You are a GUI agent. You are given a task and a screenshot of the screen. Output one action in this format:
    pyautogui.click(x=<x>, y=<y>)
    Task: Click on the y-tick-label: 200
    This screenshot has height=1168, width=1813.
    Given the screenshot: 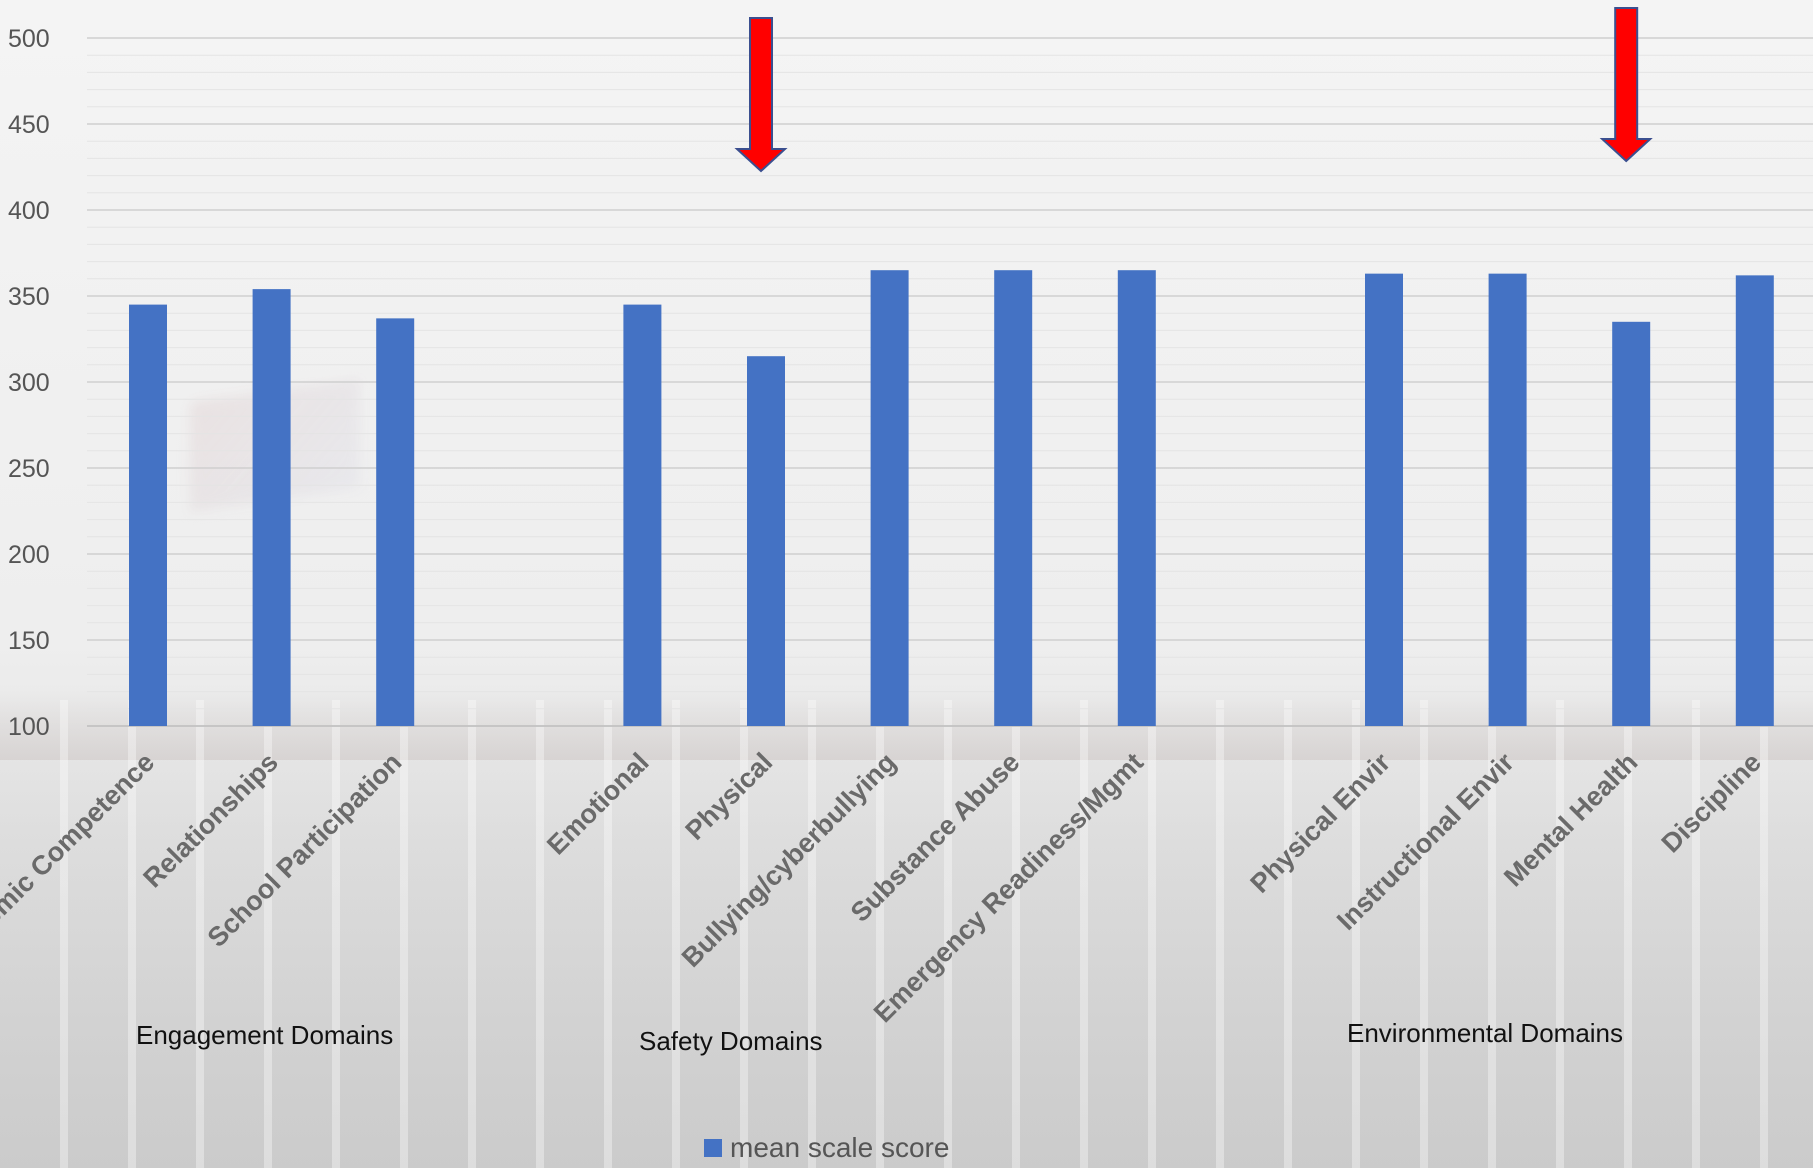 What is the action you would take?
    pyautogui.click(x=29, y=555)
    